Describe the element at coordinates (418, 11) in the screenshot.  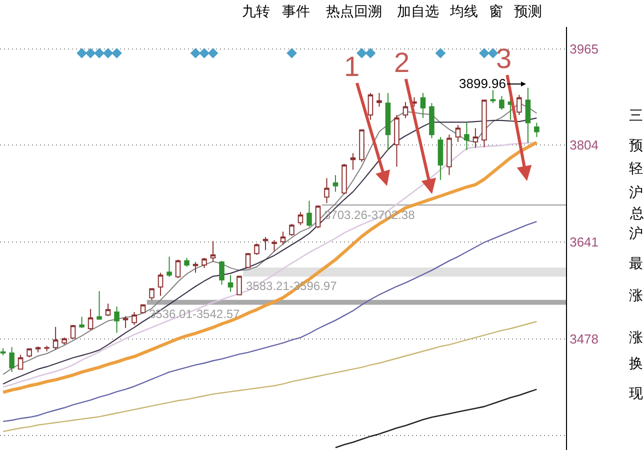
I see `text: 加自选` at that location.